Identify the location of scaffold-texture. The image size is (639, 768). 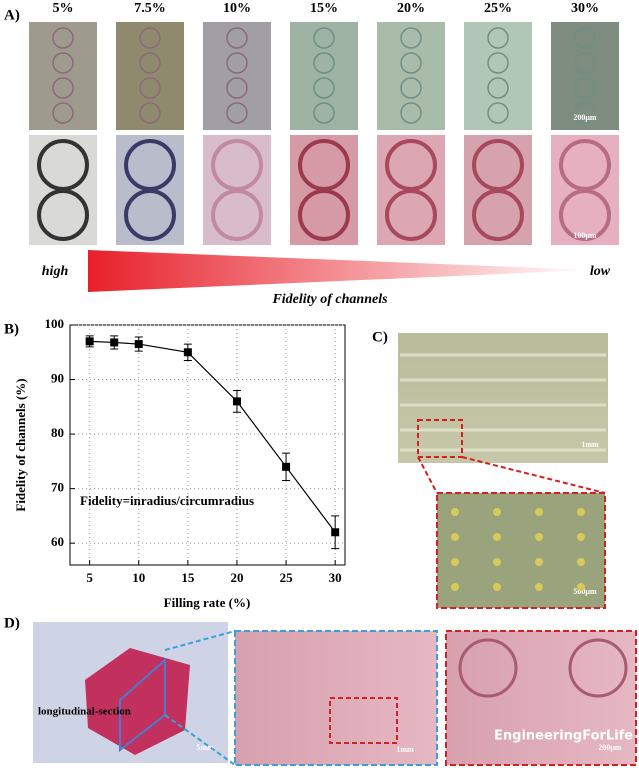
(503, 402).